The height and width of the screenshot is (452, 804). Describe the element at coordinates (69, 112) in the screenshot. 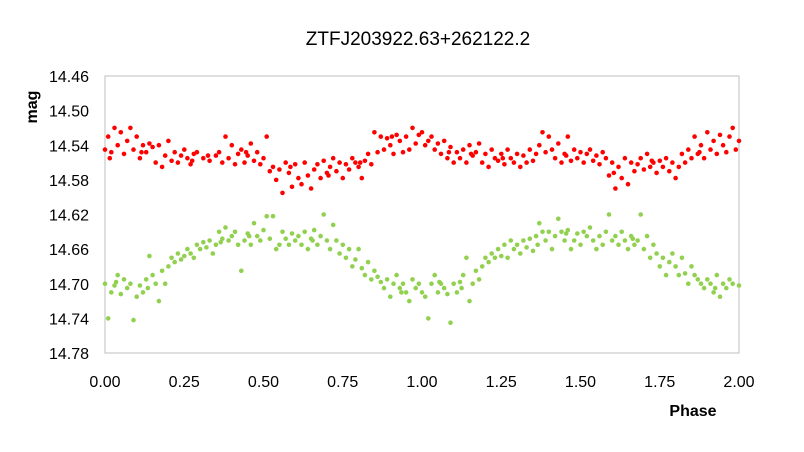

I see `y-tick-label: 14.50` at that location.